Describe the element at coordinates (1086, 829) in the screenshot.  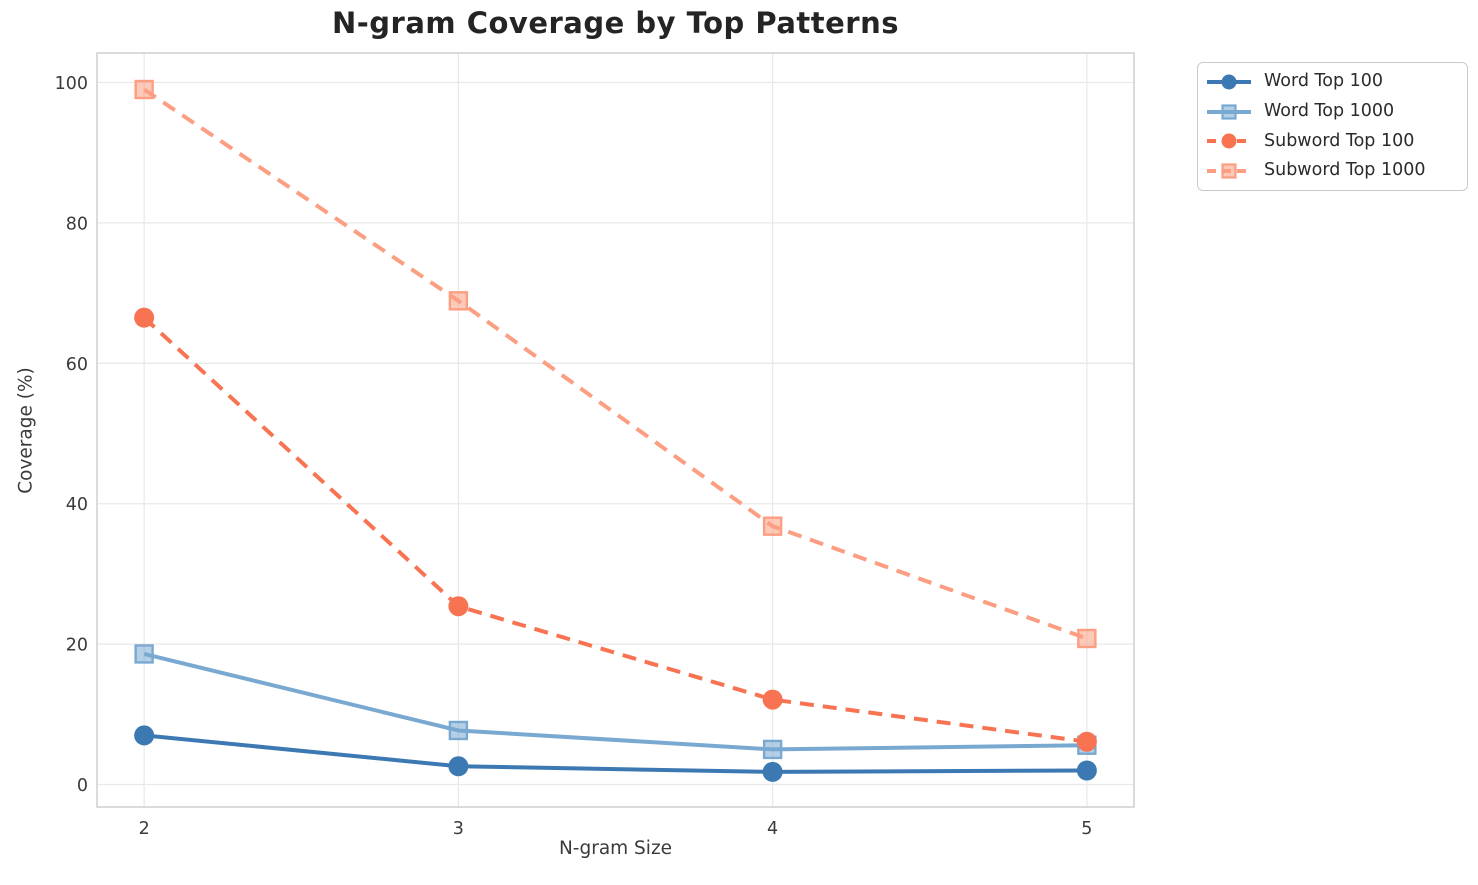
I see `x-tick-label: 5` at that location.